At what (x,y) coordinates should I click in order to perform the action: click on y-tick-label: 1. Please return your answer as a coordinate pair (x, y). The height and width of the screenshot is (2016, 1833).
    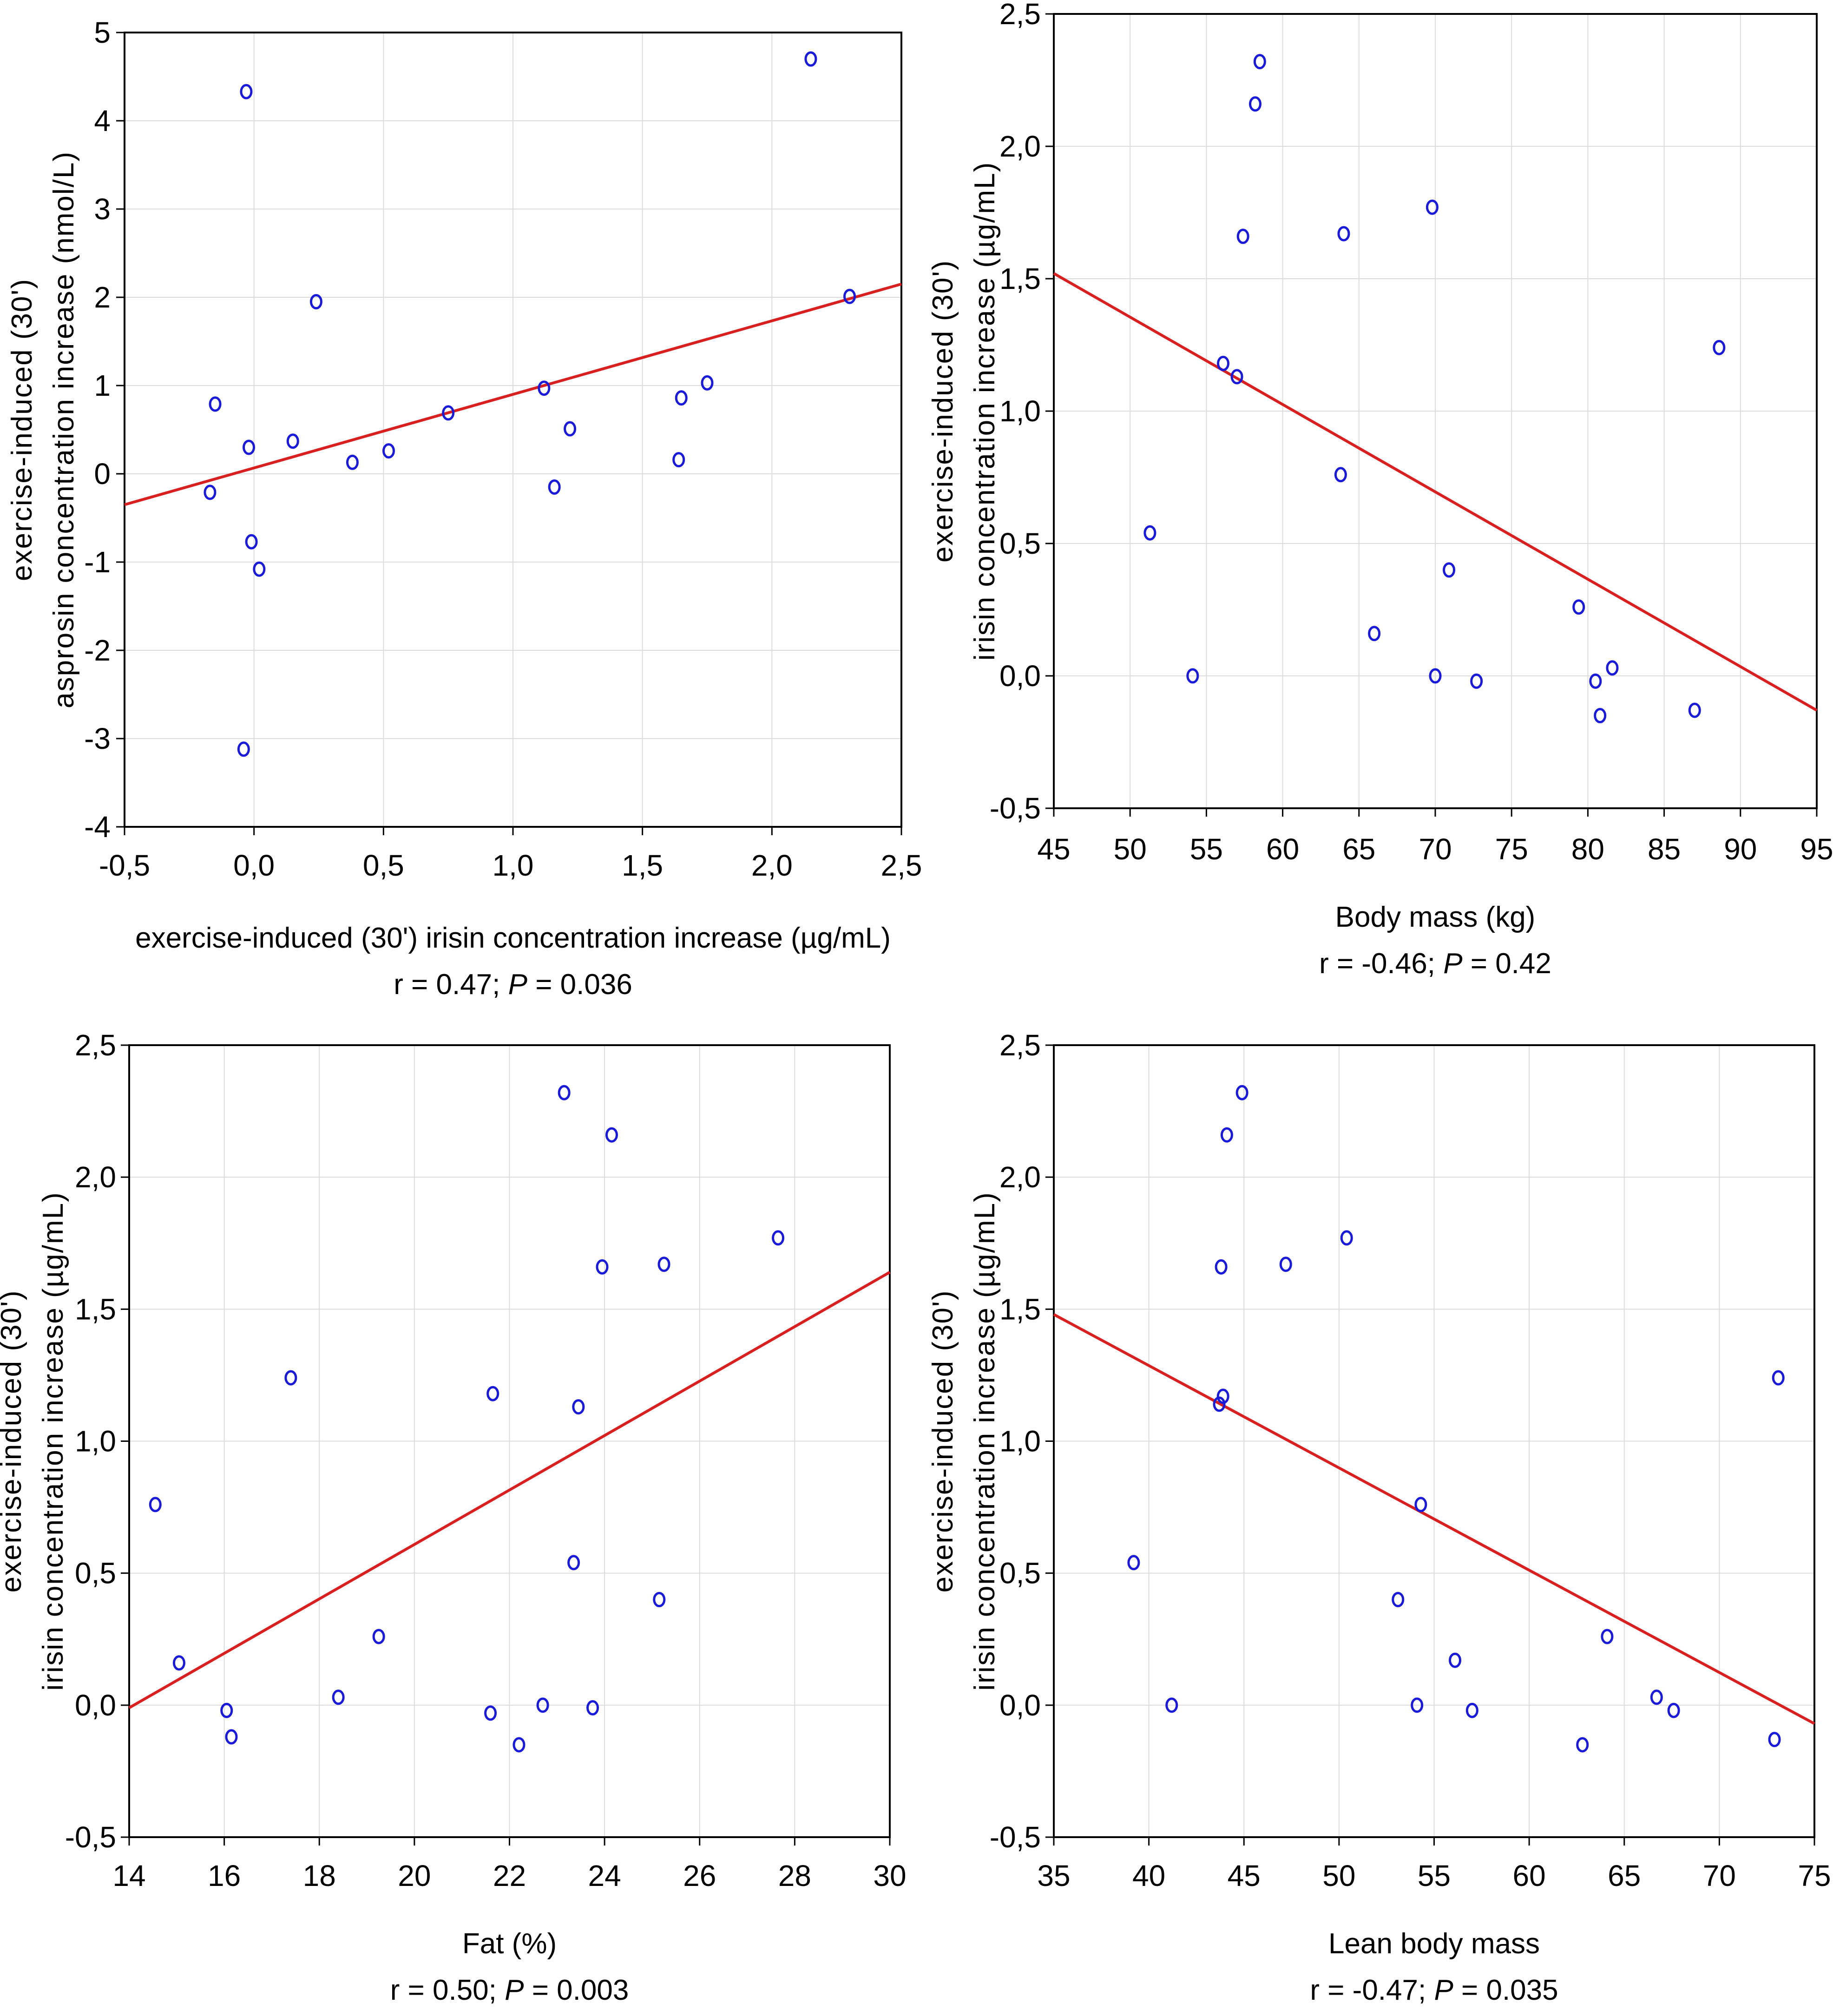
    Looking at the image, I should click on (102, 385).